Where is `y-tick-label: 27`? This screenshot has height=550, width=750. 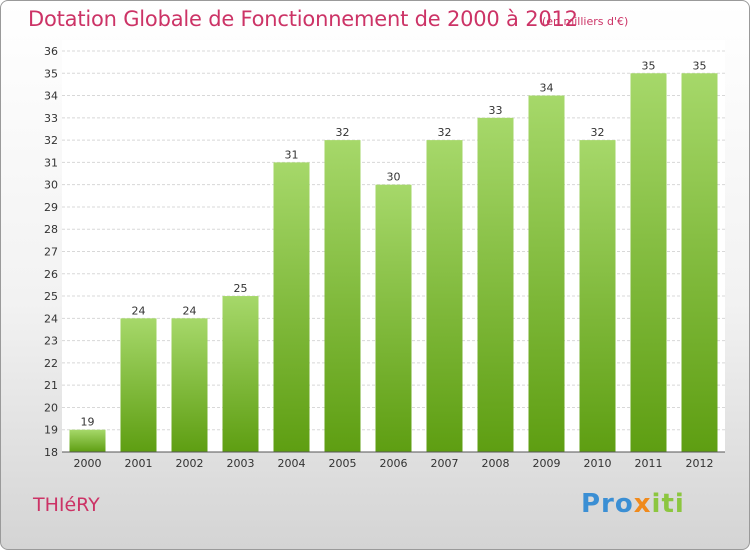 y-tick-label: 27 is located at coordinates (51, 252).